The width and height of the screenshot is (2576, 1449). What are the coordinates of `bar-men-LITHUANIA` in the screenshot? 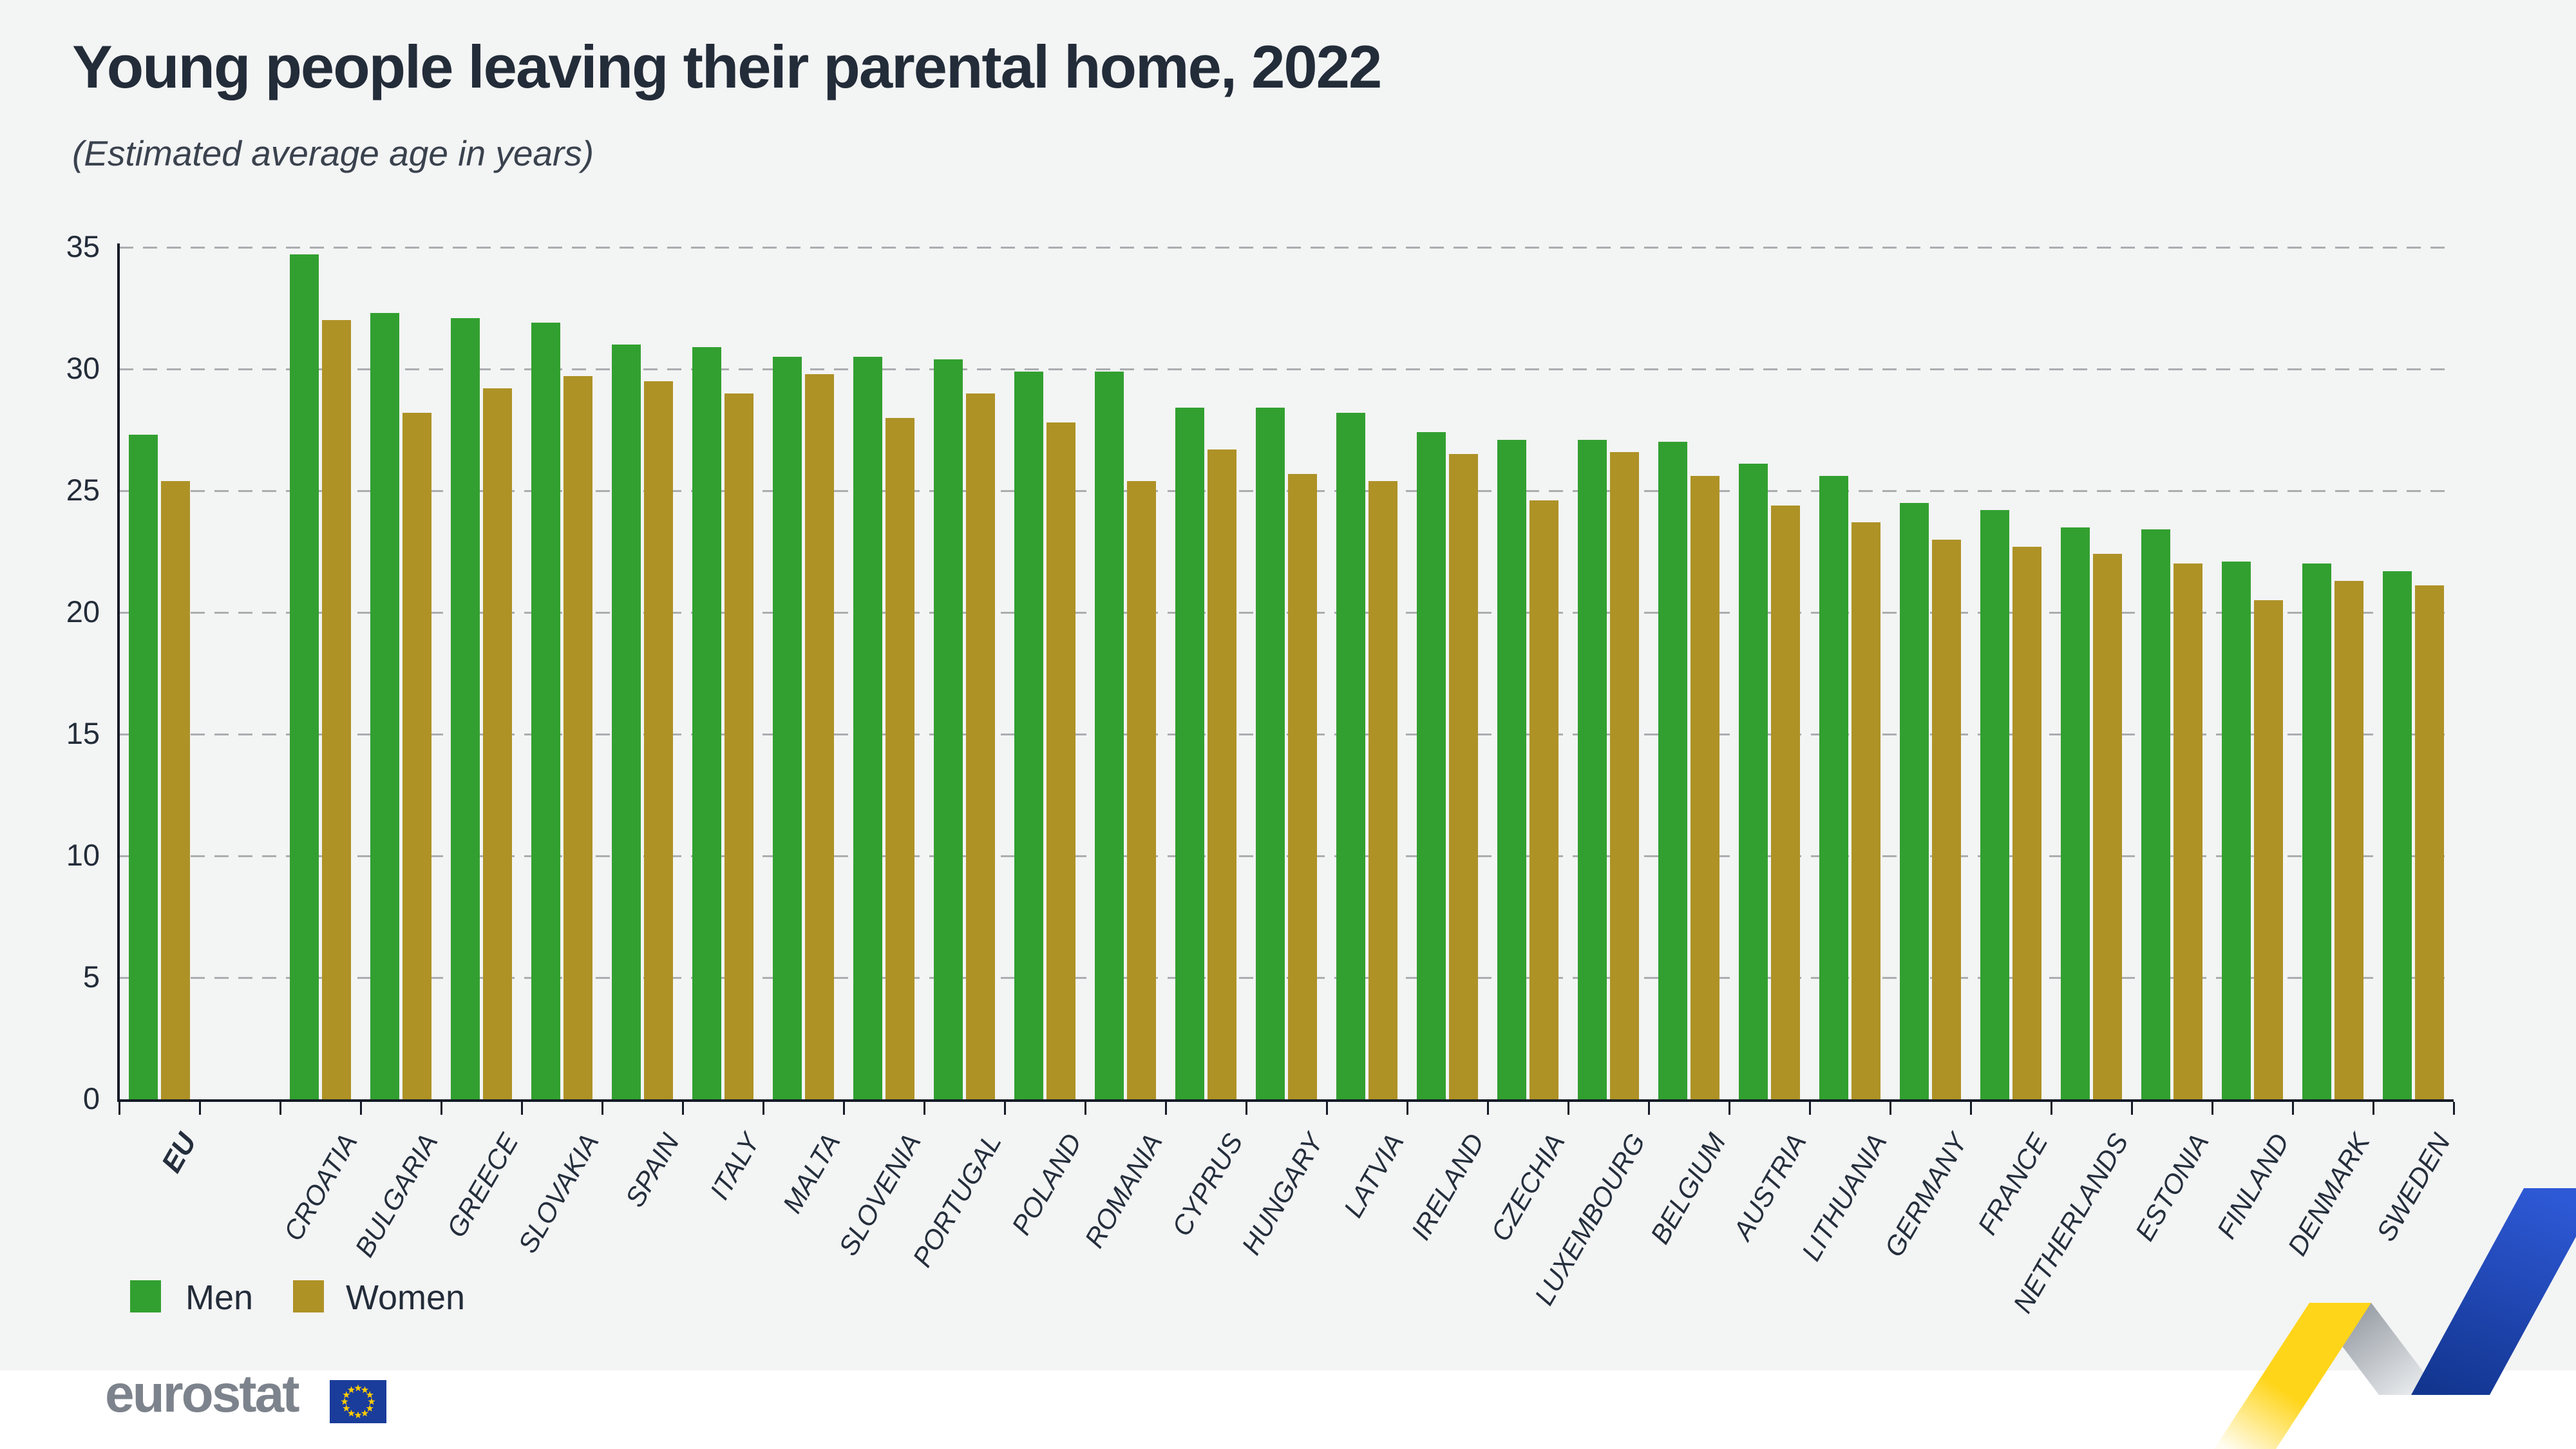 It's located at (1834, 787).